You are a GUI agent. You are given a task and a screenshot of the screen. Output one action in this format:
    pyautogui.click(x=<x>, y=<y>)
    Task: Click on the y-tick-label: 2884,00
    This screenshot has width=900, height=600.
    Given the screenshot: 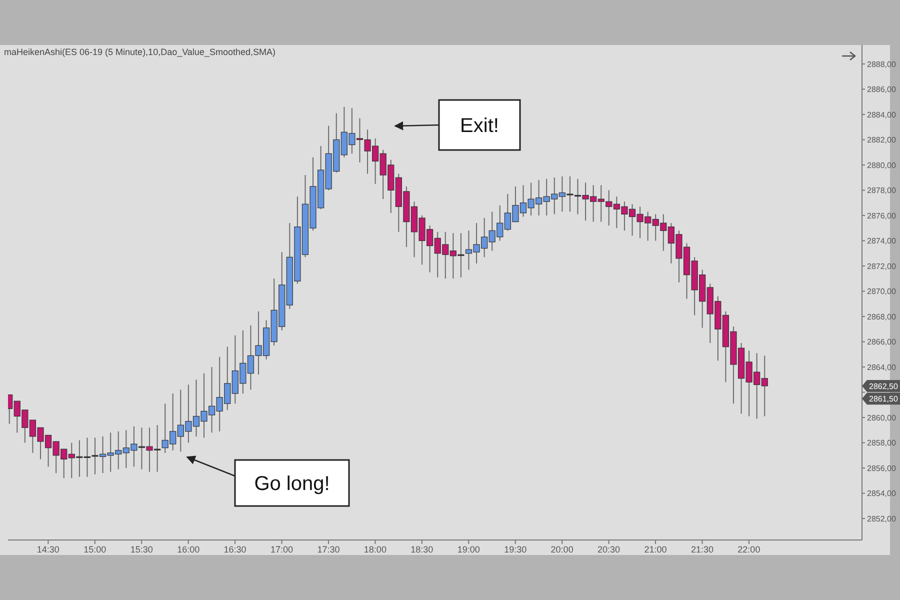 What is the action you would take?
    pyautogui.click(x=881, y=115)
    